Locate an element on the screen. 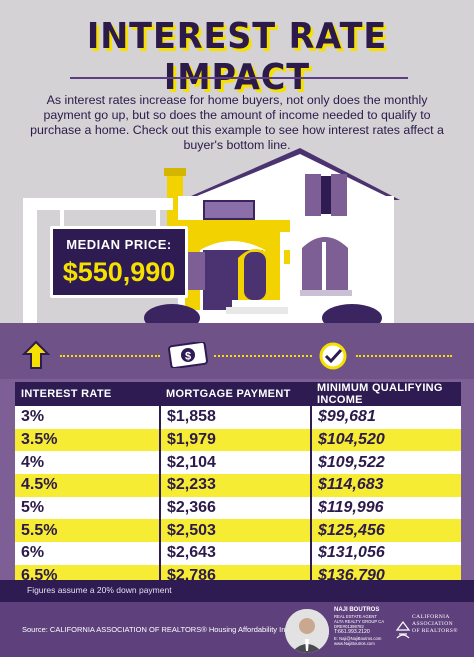  table-row: 3% $1,858 $99,681 is located at coordinates (238, 417).